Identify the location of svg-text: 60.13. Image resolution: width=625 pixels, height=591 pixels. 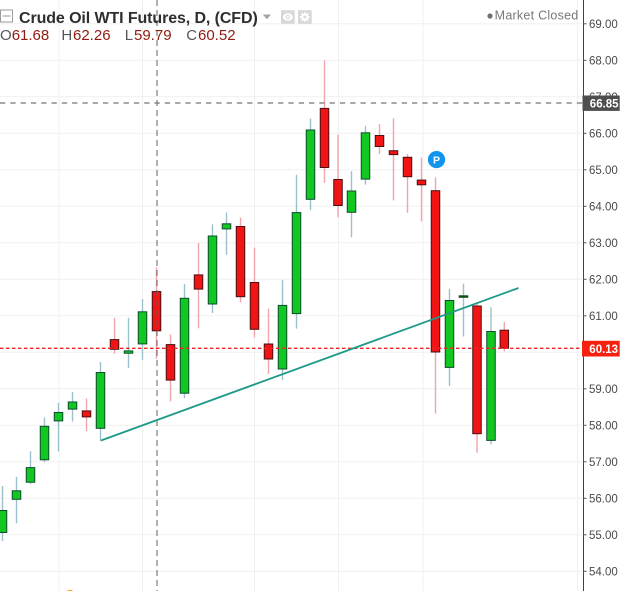
(603, 350).